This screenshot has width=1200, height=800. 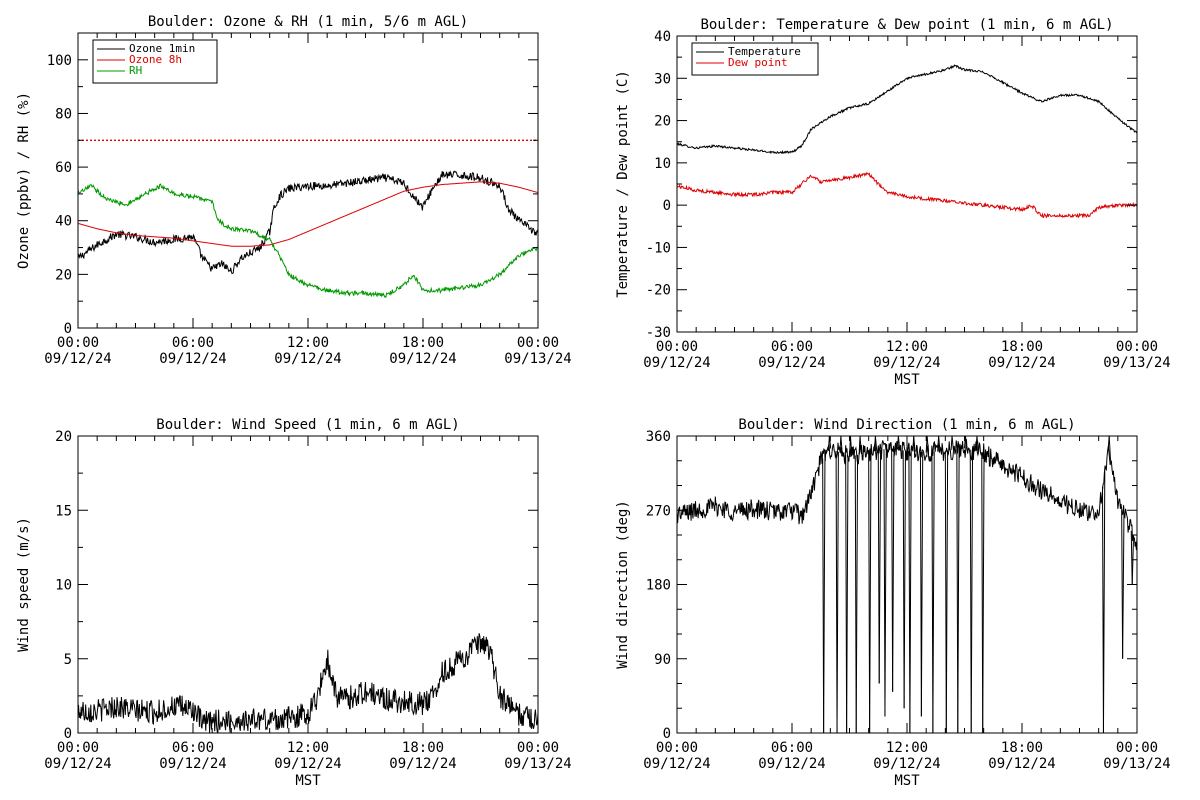 What do you see at coordinates (308, 781) in the screenshot?
I see `wind-speed-xlabel: MST` at bounding box center [308, 781].